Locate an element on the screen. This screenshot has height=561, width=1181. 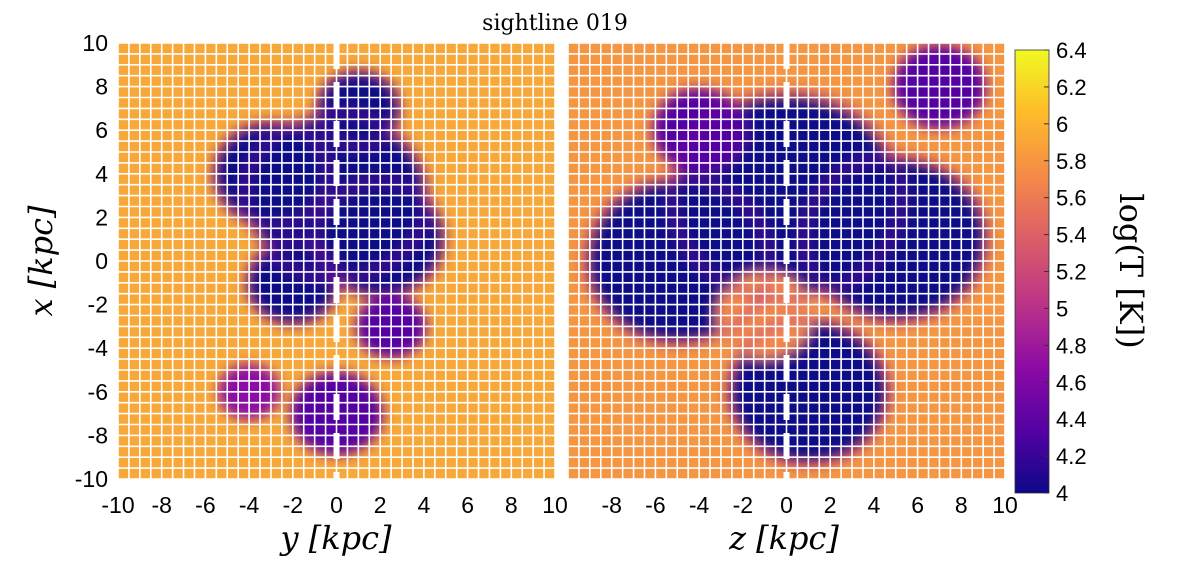
y-tick-label: -10 is located at coordinates (91, 479).